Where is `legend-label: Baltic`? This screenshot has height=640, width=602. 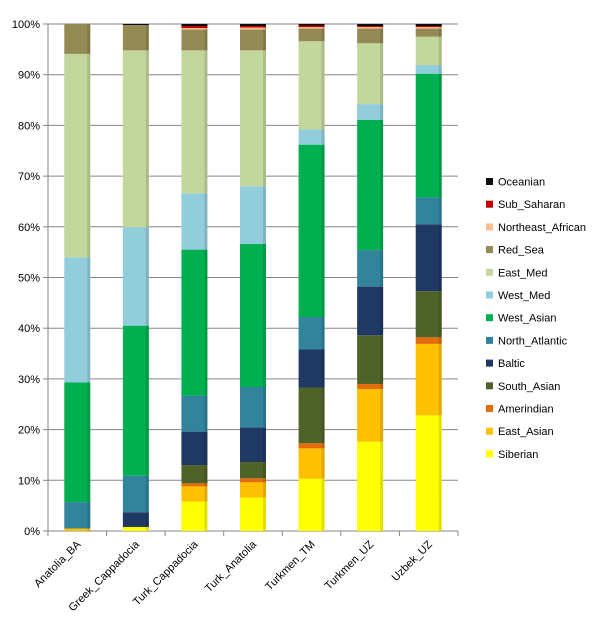 legend-label: Baltic is located at coordinates (511, 364).